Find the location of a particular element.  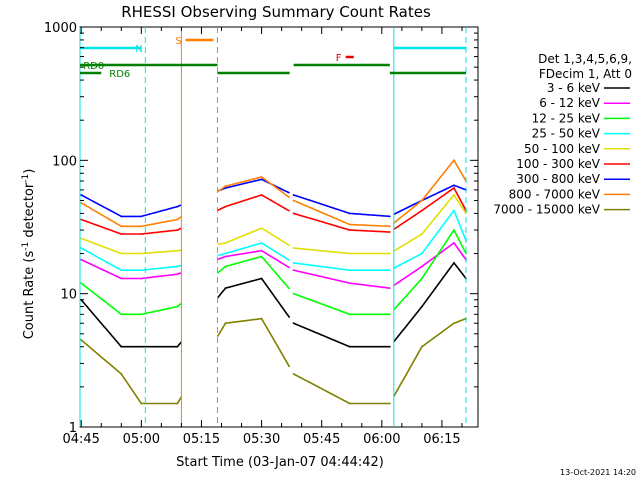

series-3-group is located at coordinates (273, 240).